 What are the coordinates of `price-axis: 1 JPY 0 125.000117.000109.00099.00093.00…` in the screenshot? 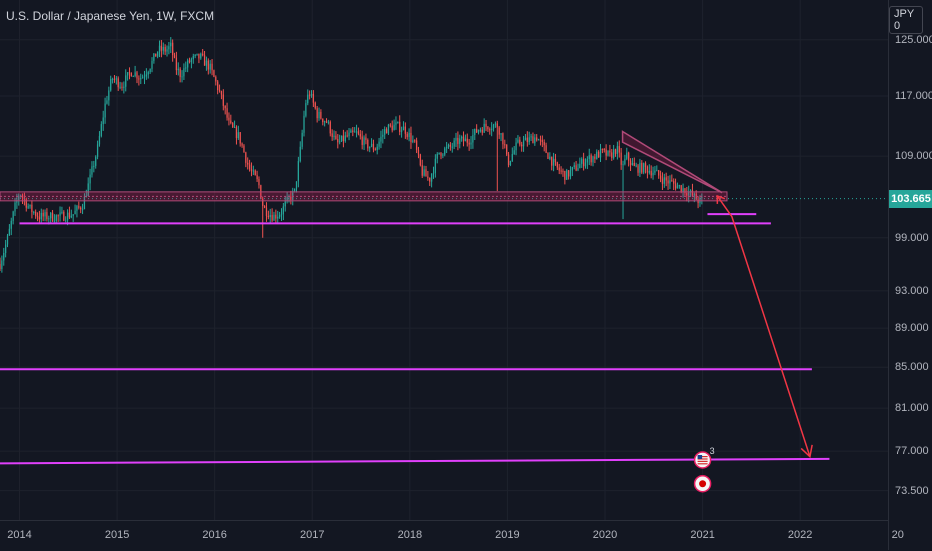 It's located at (910, 275).